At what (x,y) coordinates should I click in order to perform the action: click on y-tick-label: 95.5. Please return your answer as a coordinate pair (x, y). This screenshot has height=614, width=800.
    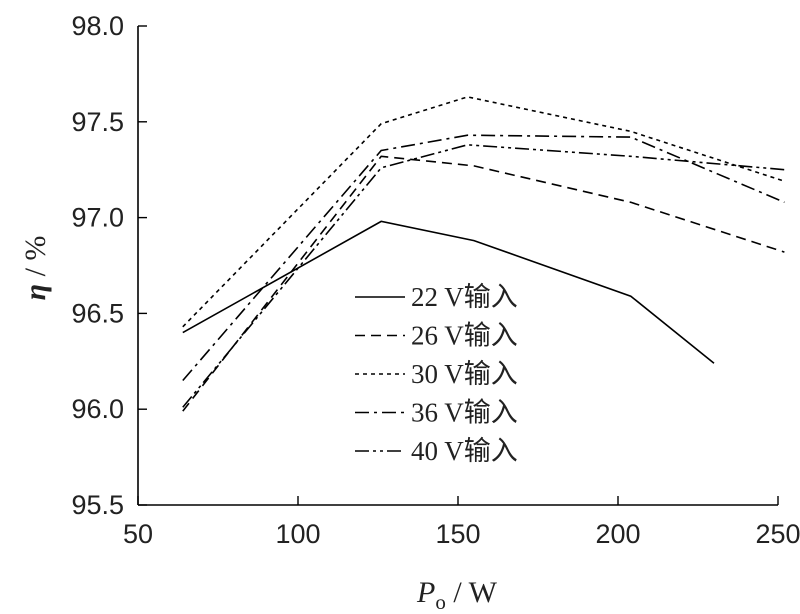
    Looking at the image, I should click on (97, 505).